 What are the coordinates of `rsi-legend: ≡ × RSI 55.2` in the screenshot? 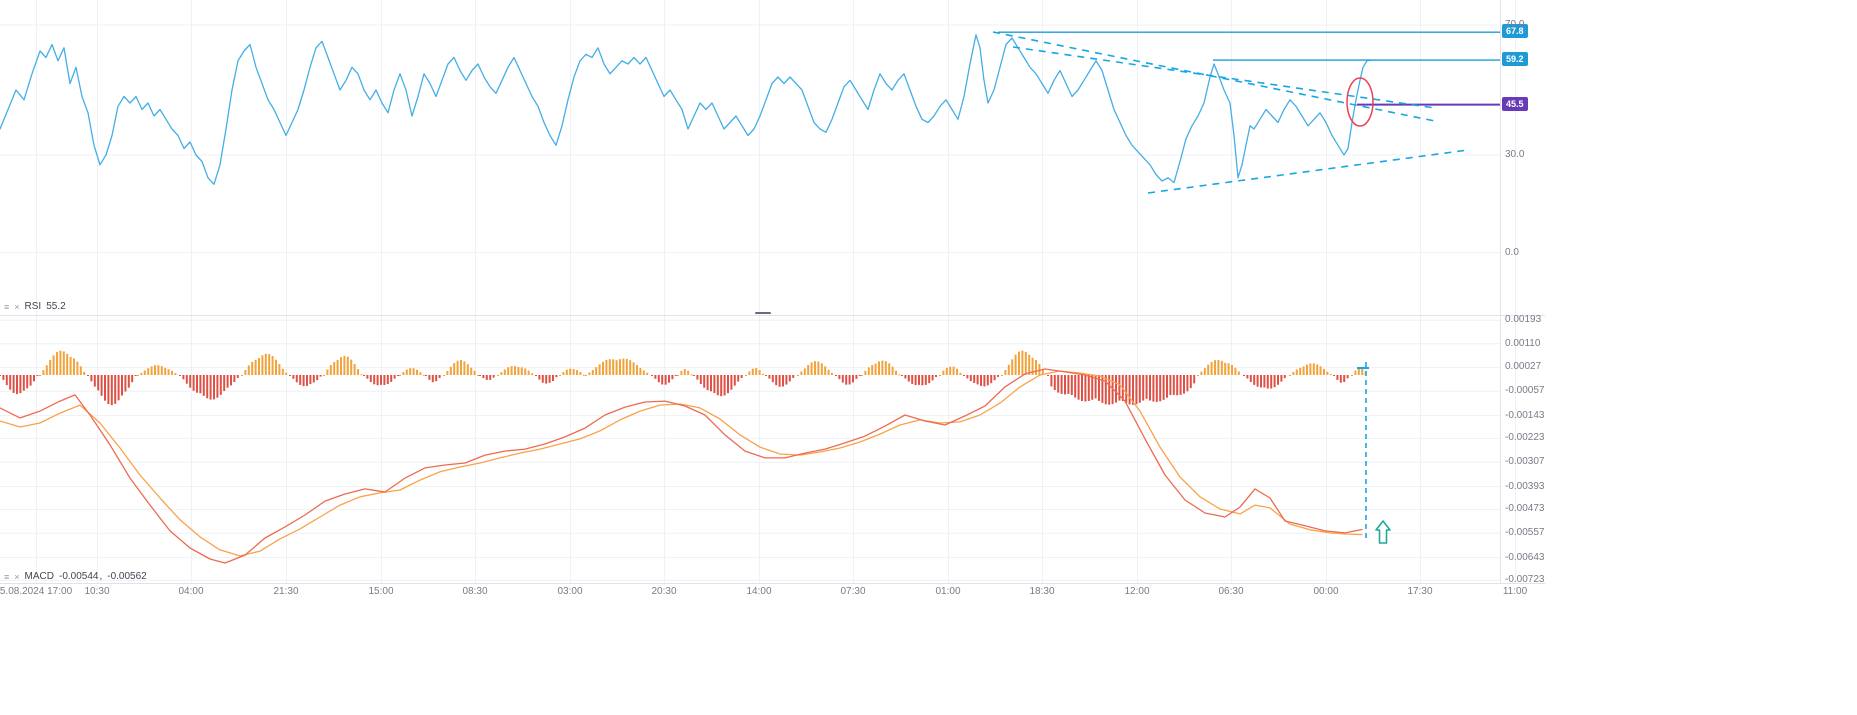 It's located at (35, 307).